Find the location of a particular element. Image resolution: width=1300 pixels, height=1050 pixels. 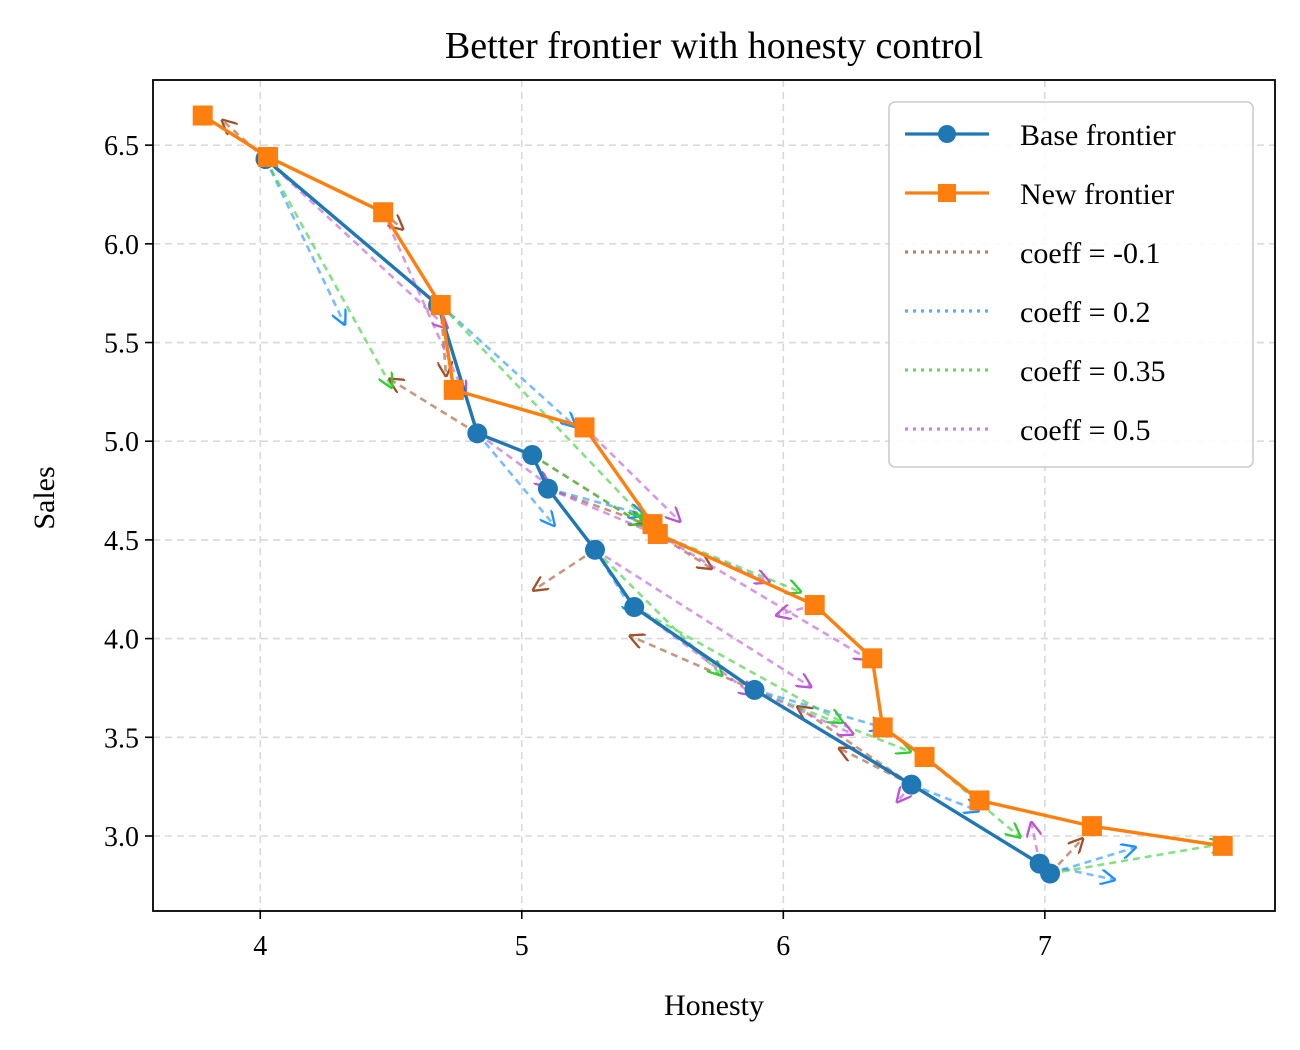

y-tick-label: 3.0 is located at coordinates (121, 837).